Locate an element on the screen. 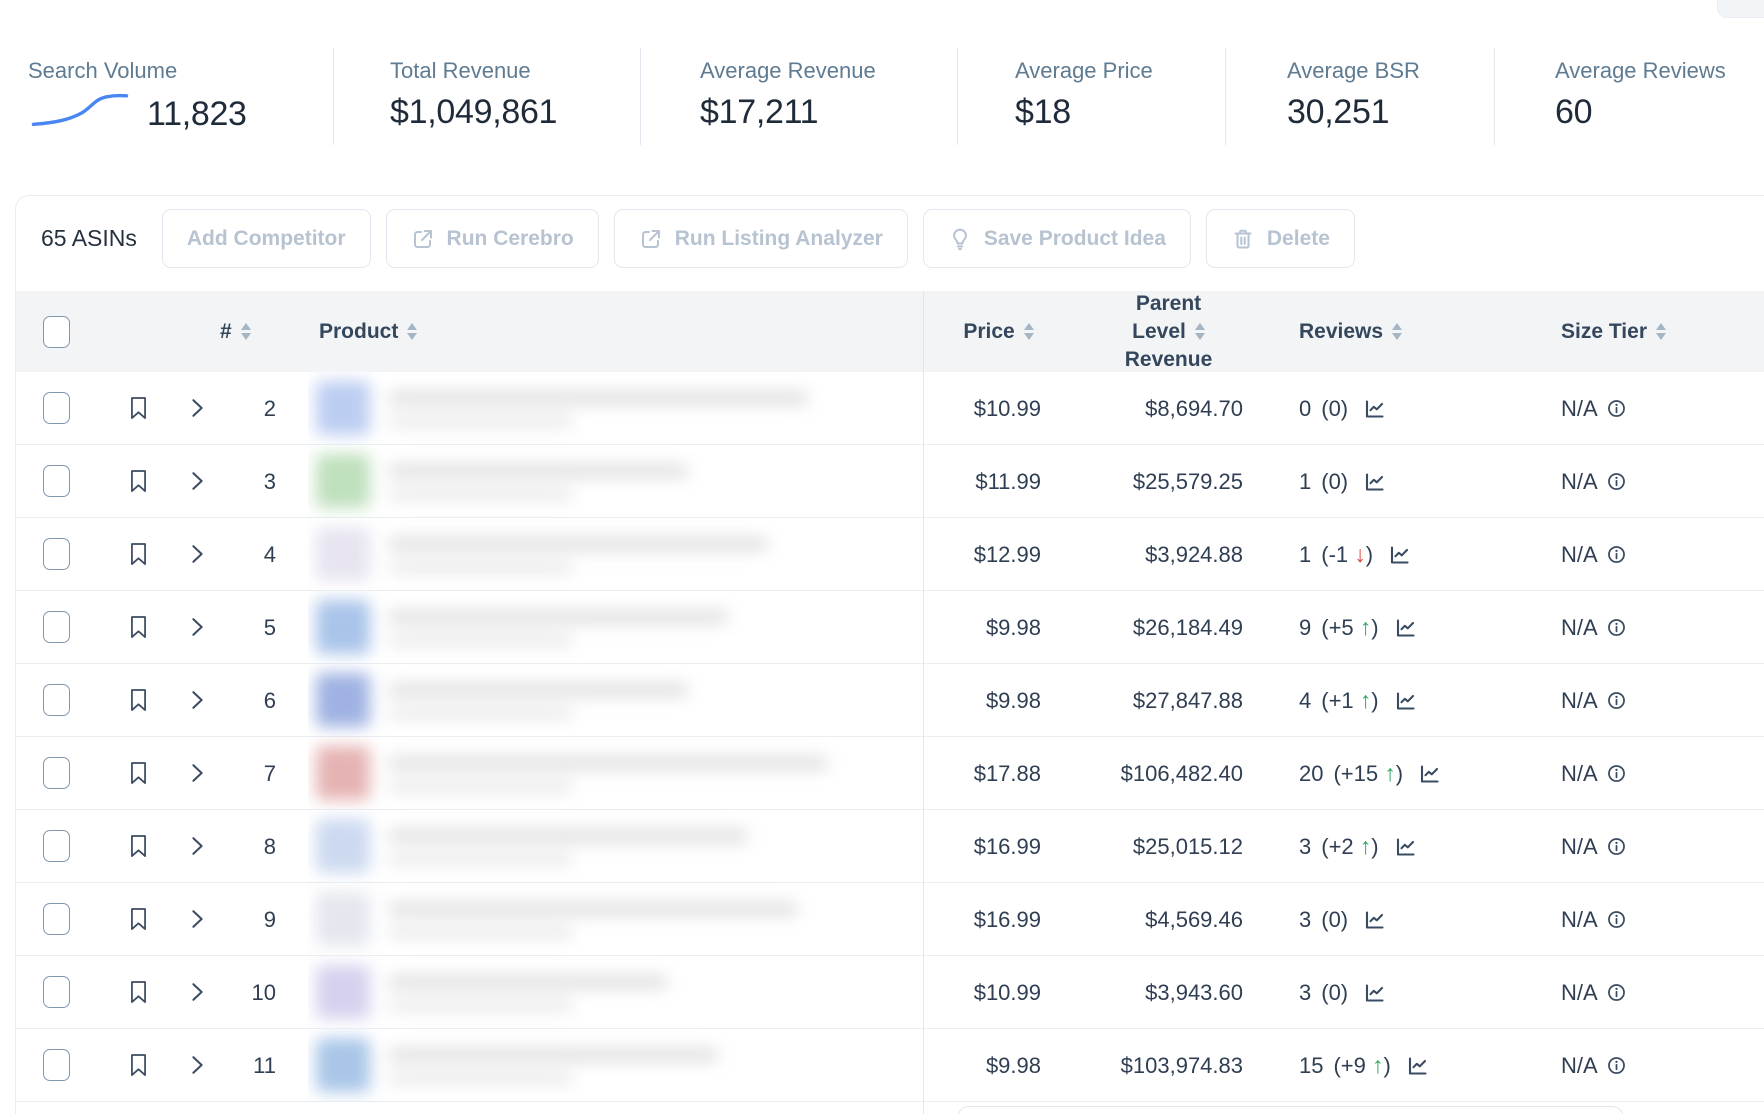 Image resolution: width=1764 pixels, height=1114 pixels. column-header-product: Product is located at coordinates (368, 331).